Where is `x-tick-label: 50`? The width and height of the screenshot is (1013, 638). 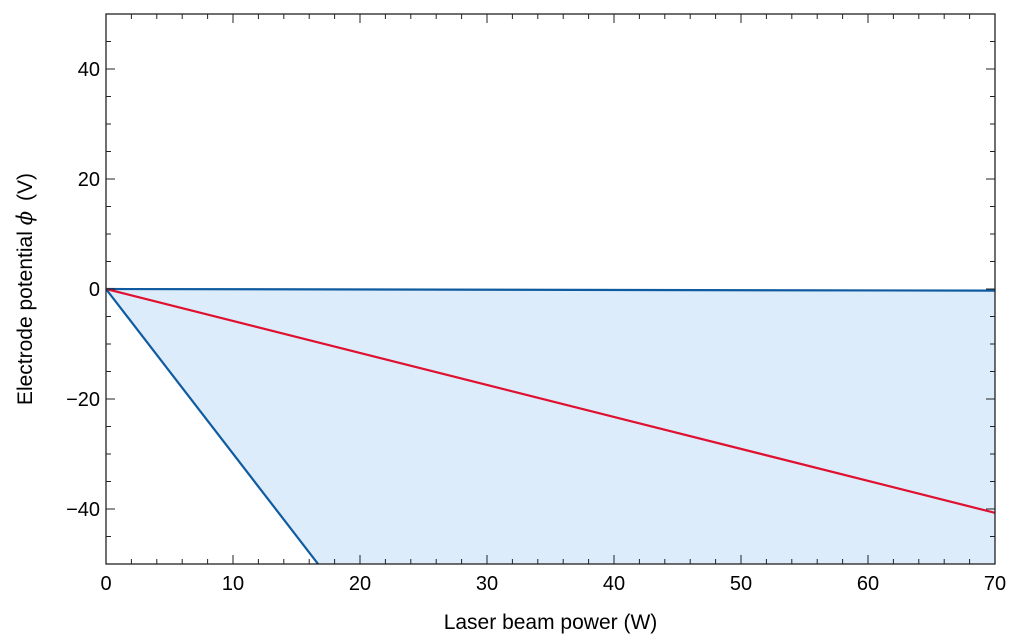
x-tick-label: 50 is located at coordinates (741, 584).